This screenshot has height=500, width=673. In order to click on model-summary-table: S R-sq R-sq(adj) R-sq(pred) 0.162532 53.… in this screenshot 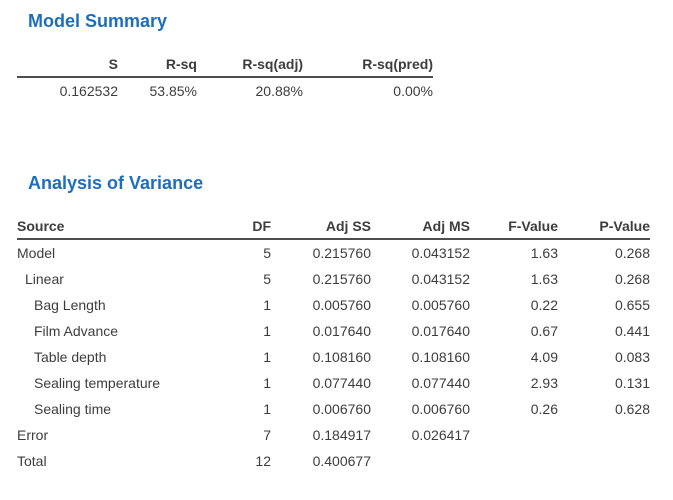, I will do `click(225, 79)`.